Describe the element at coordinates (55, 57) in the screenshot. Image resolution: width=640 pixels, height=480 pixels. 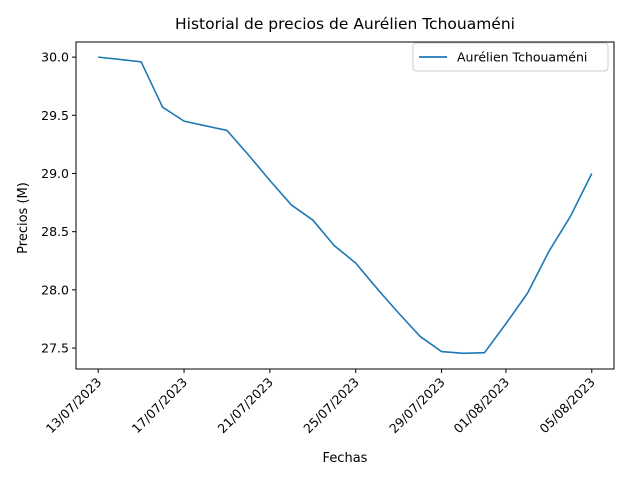
I see `y-tick-label-5: 30.0` at that location.